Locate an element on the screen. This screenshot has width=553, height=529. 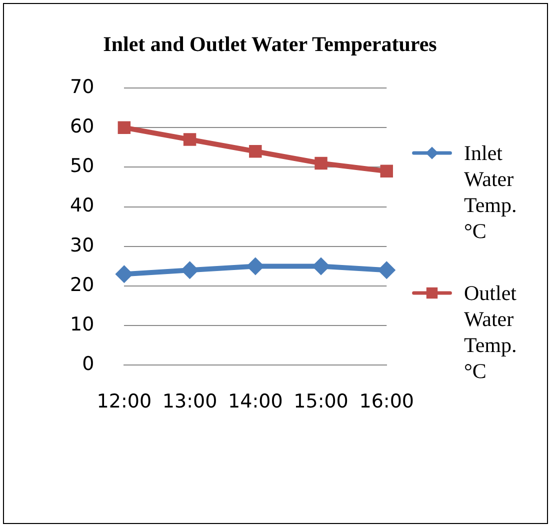
y-tick-label: 20 is located at coordinates (82, 285).